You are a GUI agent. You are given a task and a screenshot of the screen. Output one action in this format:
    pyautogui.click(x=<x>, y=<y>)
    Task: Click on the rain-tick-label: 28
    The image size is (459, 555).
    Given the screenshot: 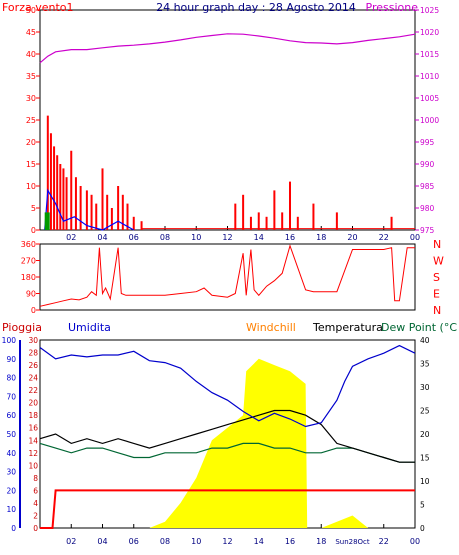 What is the action you would take?
    pyautogui.click(x=33, y=353)
    